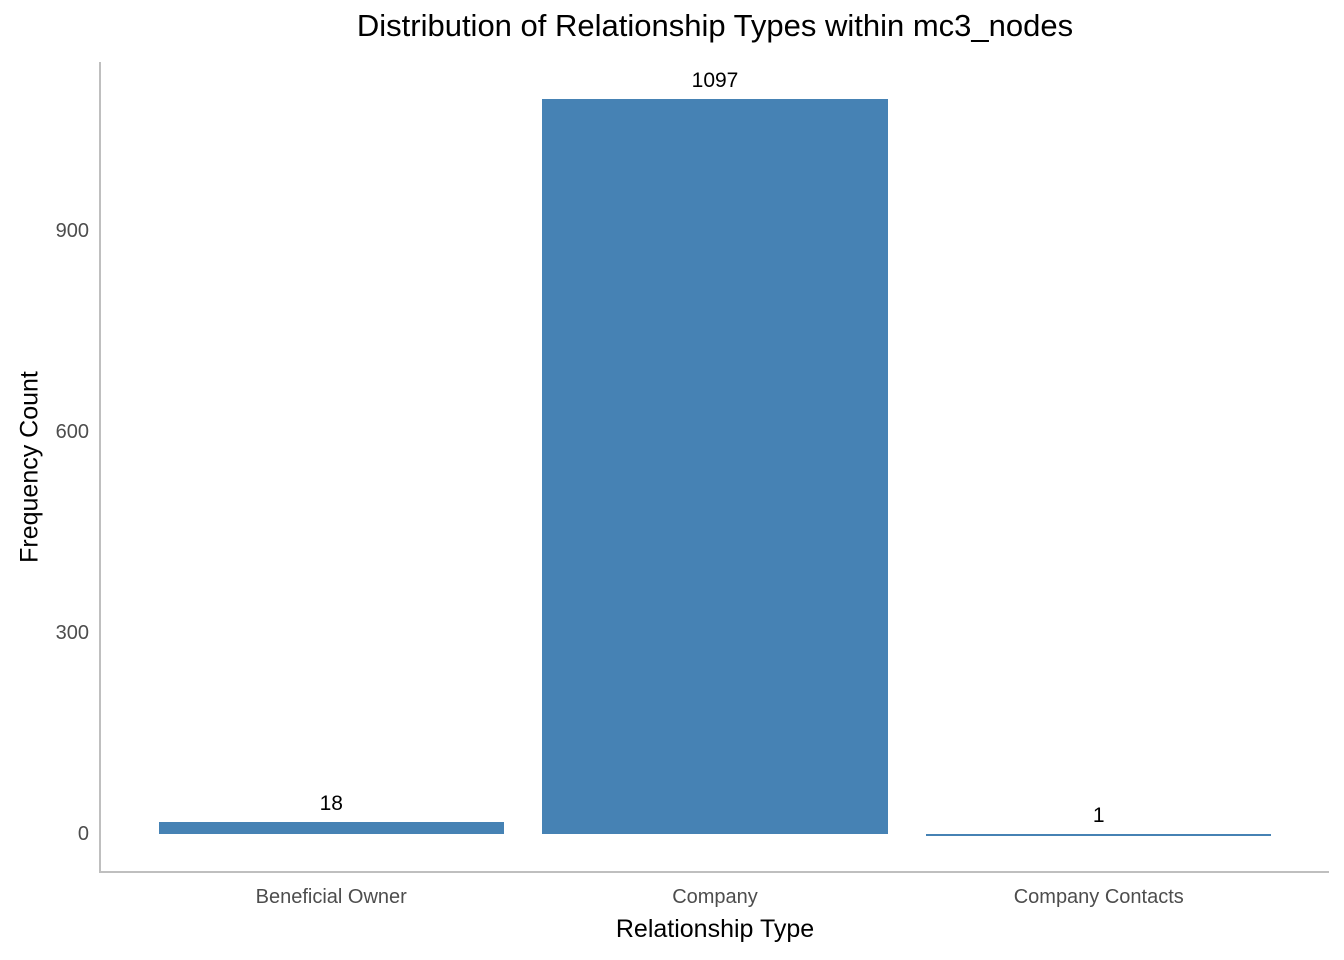 The height and width of the screenshot is (960, 1344). What do you see at coordinates (331, 804) in the screenshot?
I see `bar-value-label: 18` at bounding box center [331, 804].